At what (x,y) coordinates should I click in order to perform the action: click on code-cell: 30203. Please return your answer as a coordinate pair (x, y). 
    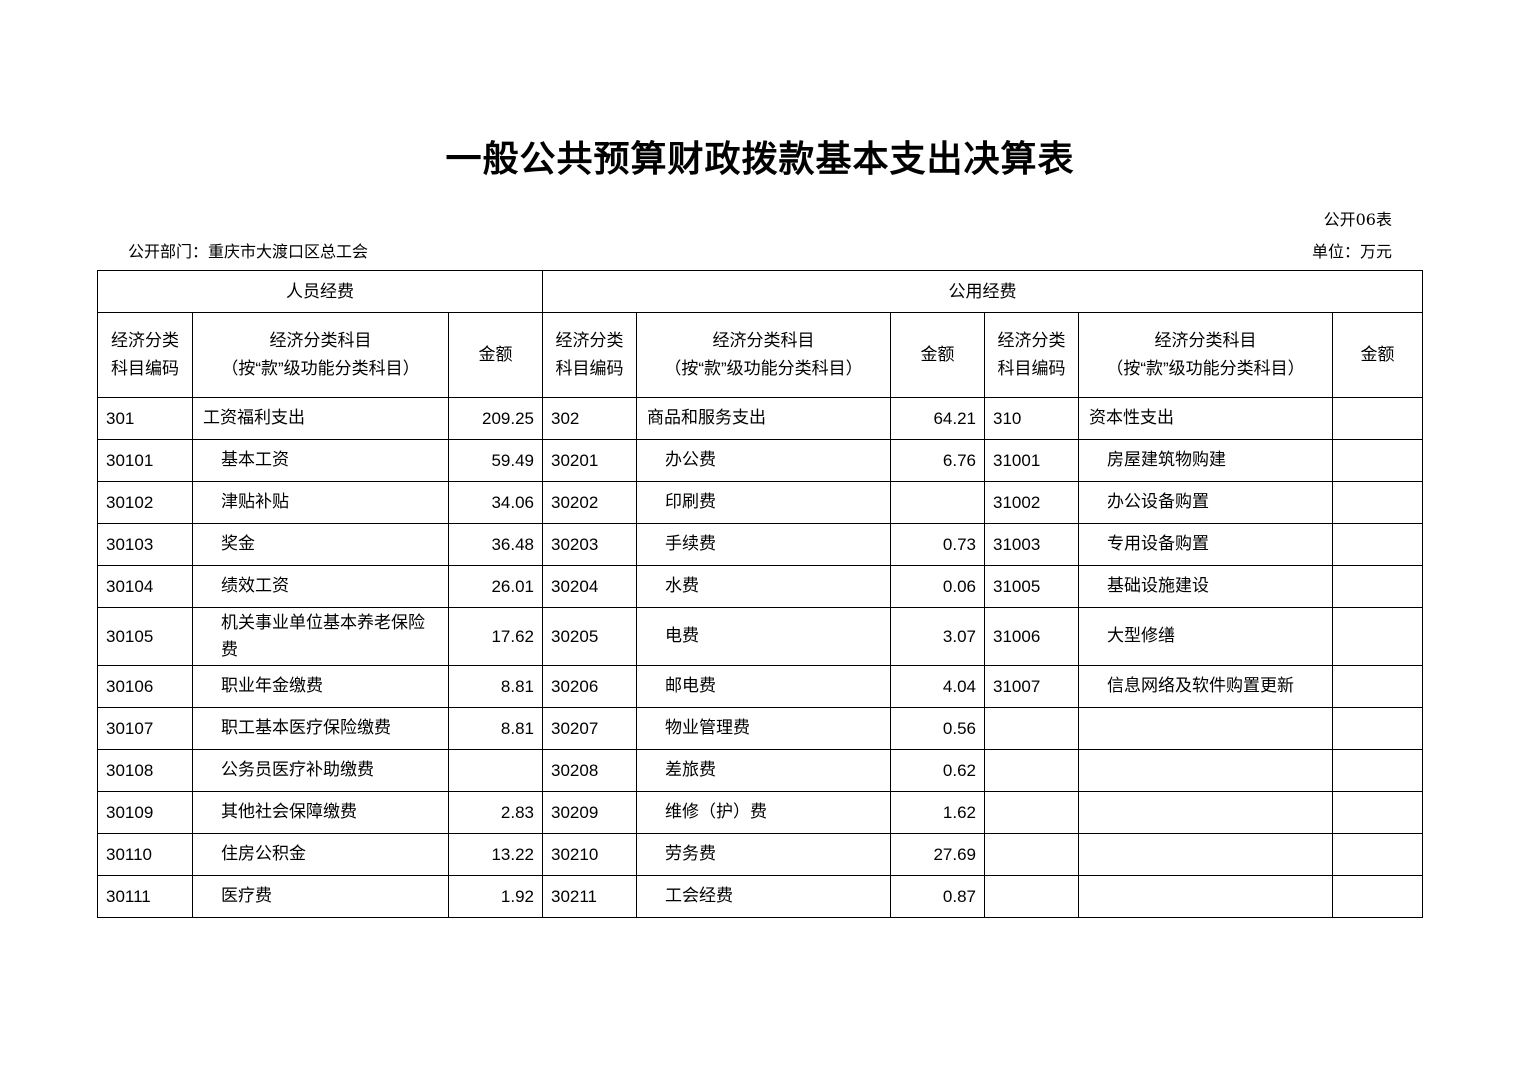
    Looking at the image, I should click on (589, 544).